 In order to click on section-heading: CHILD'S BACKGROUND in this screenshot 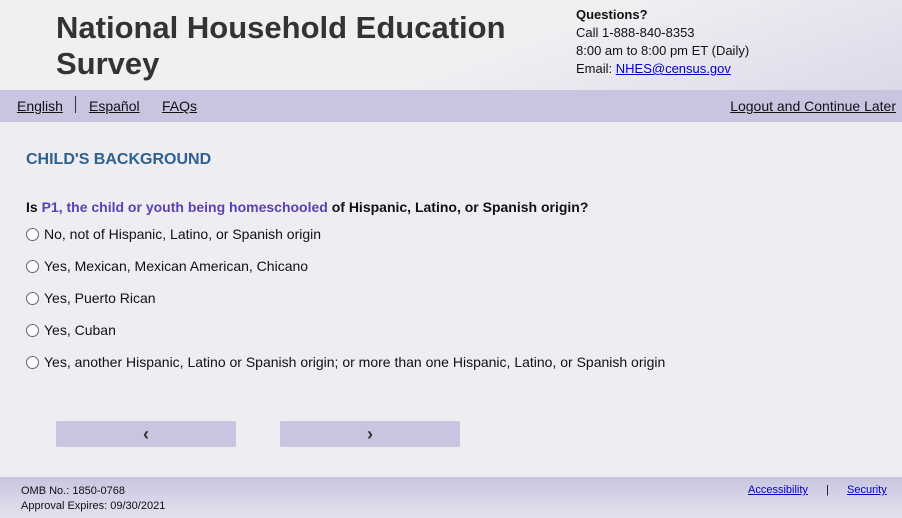, I will do `click(119, 159)`.